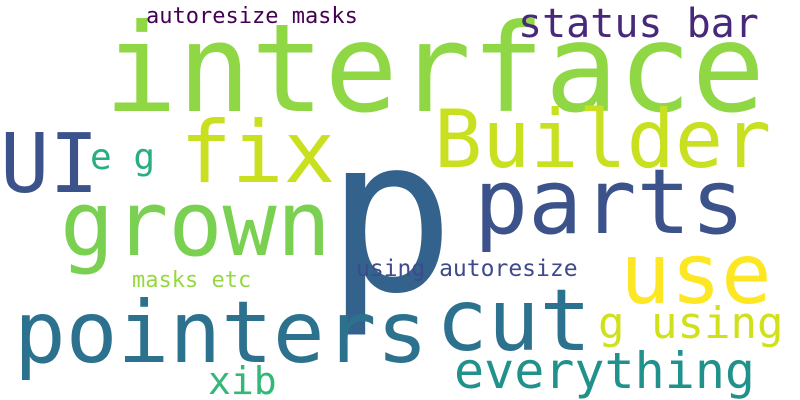  What do you see at coordinates (49, 164) in the screenshot?
I see `word-ui: UI` at bounding box center [49, 164].